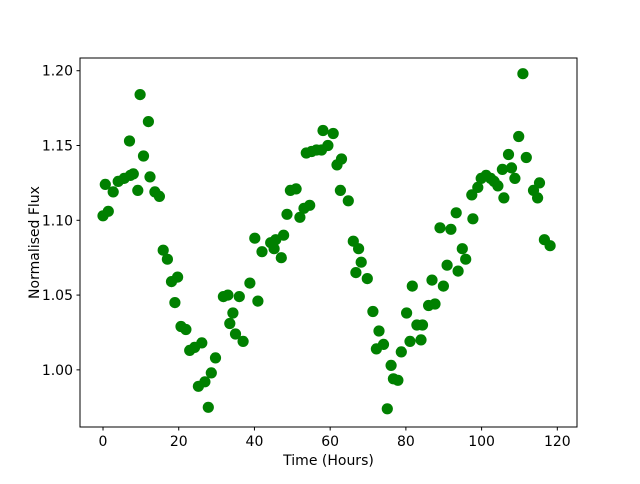 The height and width of the screenshot is (484, 640). What do you see at coordinates (57, 72) in the screenshot?
I see `y-tick-label: 1.20` at bounding box center [57, 72].